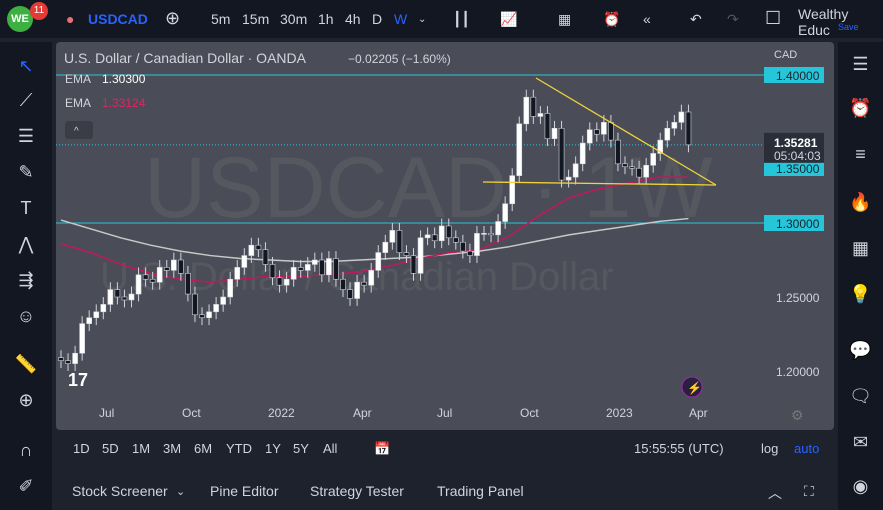  What do you see at coordinates (203, 448) in the screenshot?
I see `range-6m: 6M` at bounding box center [203, 448].